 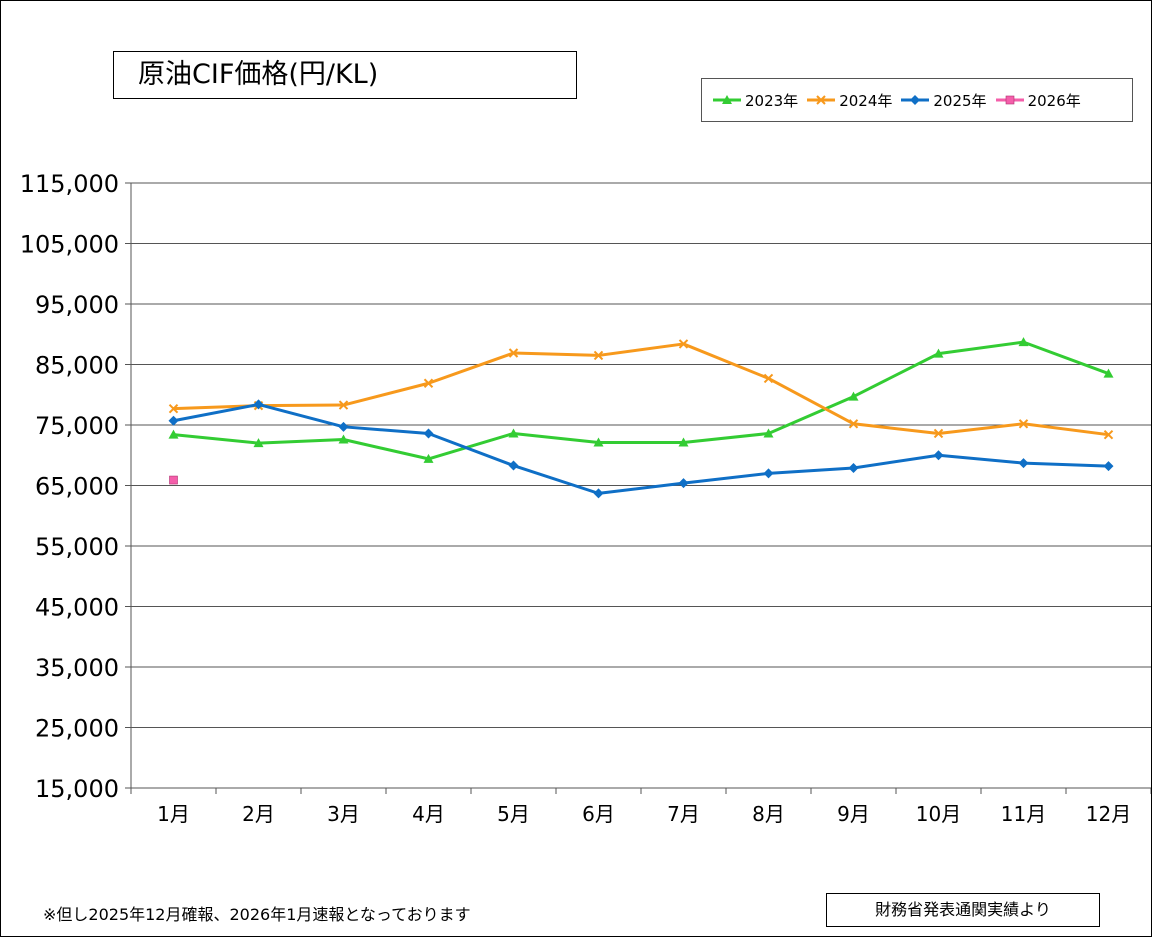 I want to click on y-tick-label: 65,000, so click(x=77, y=487).